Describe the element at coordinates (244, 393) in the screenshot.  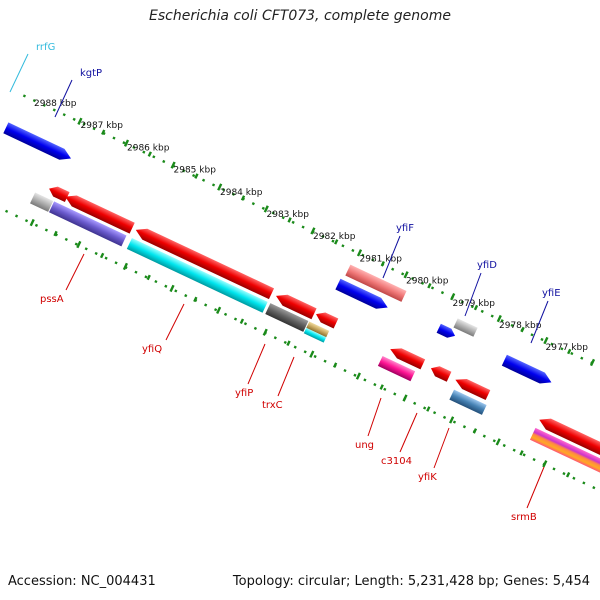
I see `gene-label-yfip: yfiP` at that location.